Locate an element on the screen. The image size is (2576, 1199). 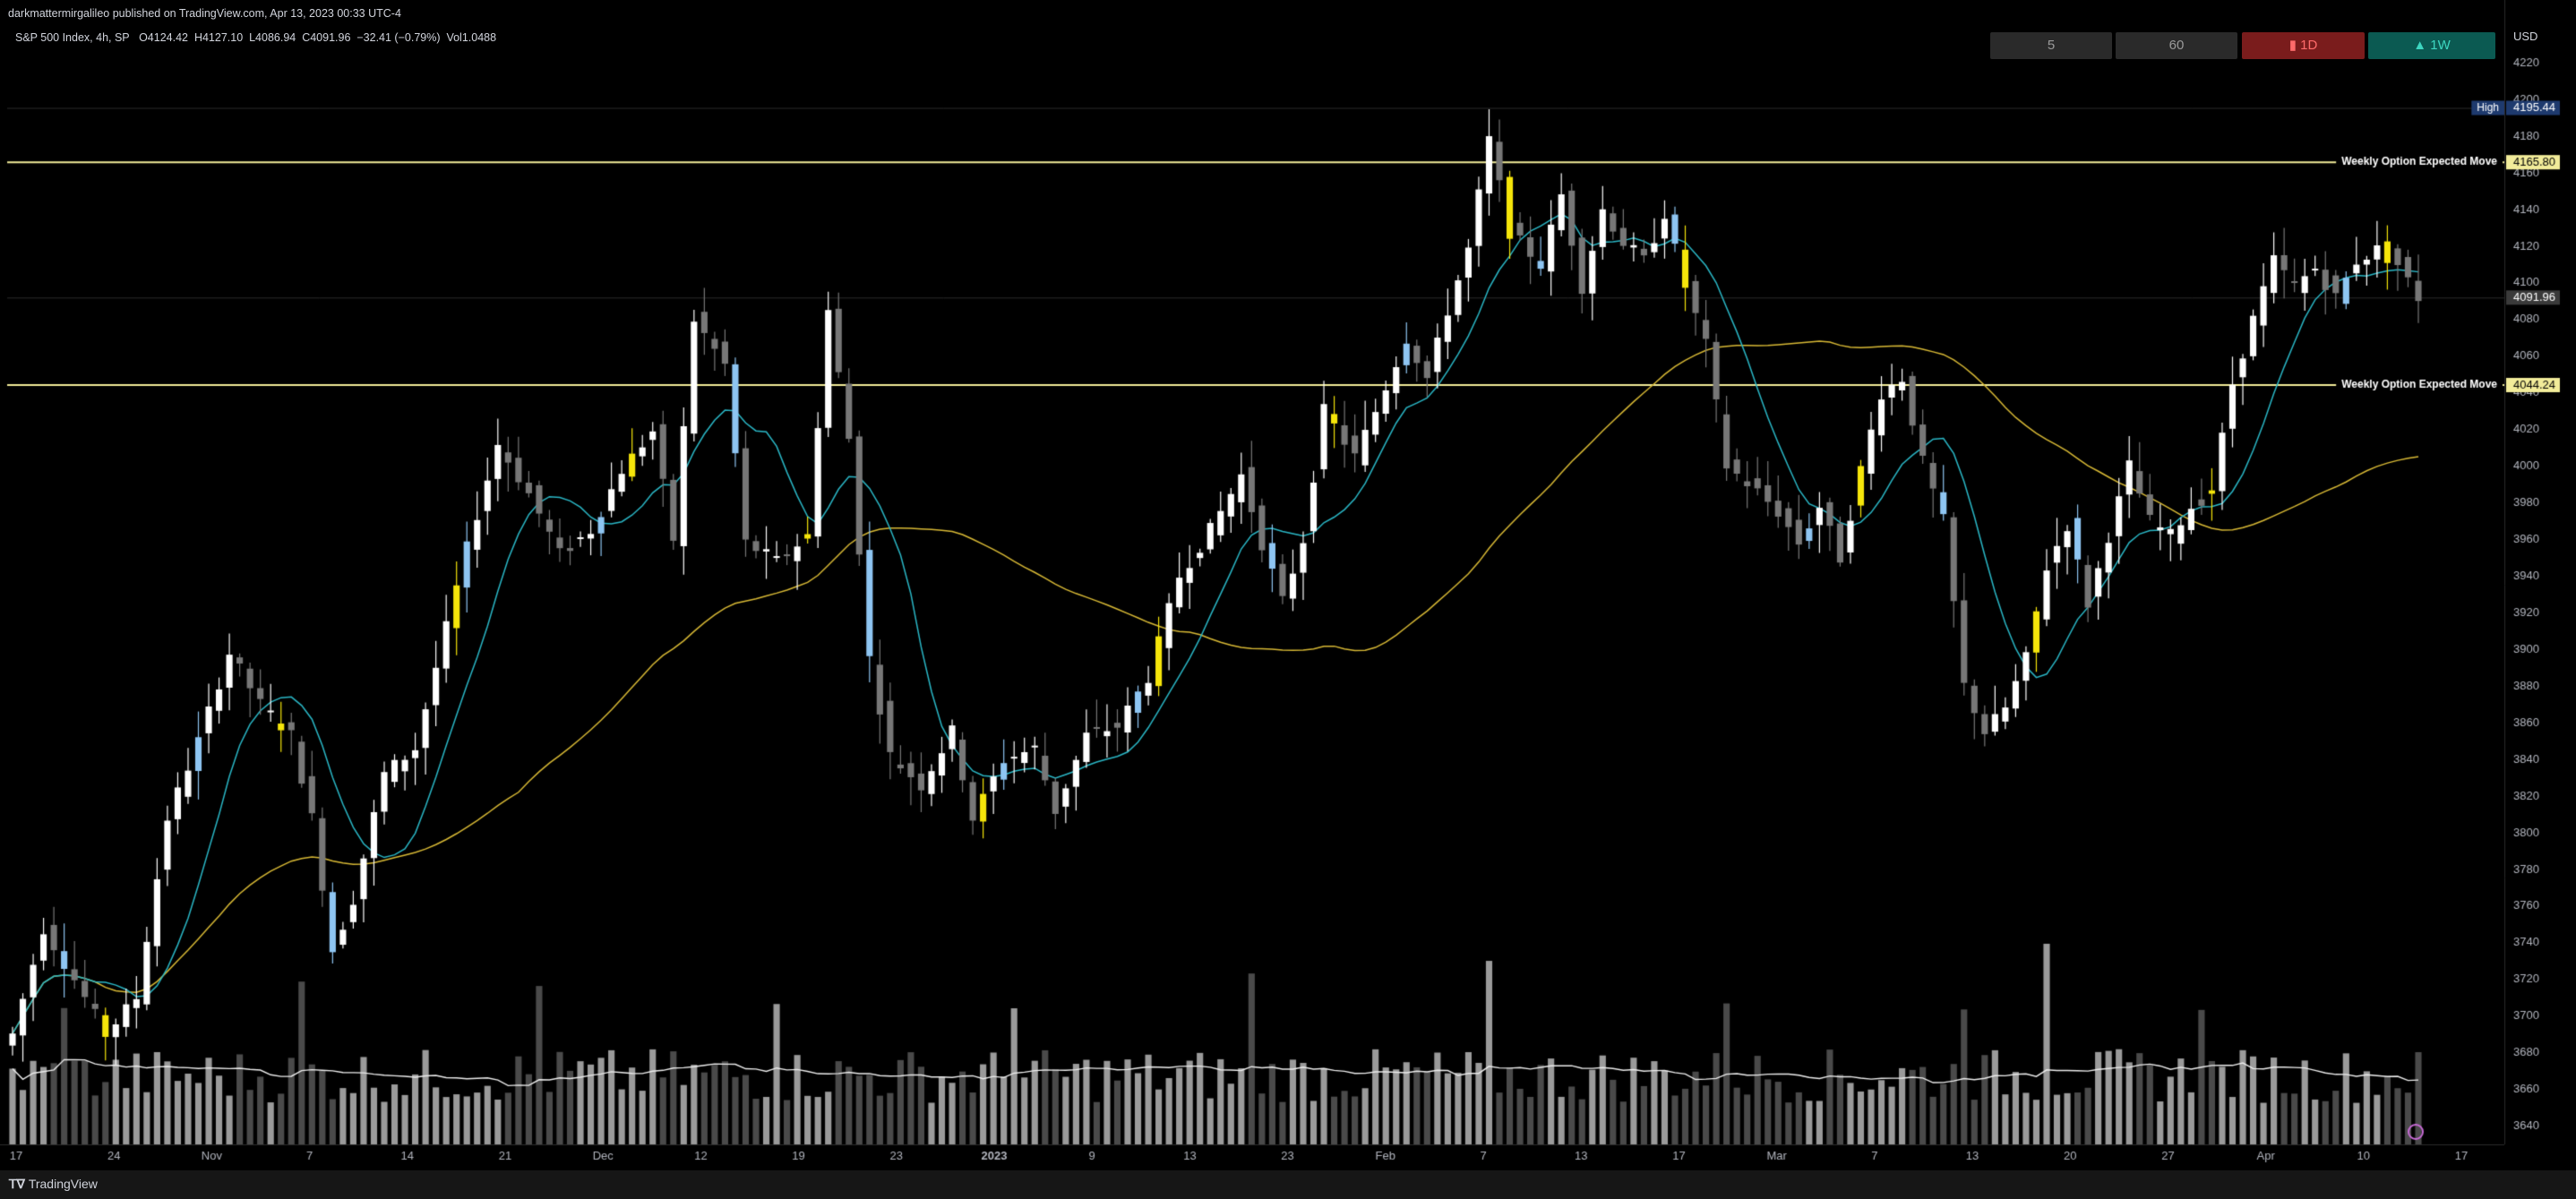
brand-name: TradingView is located at coordinates (63, 1184).